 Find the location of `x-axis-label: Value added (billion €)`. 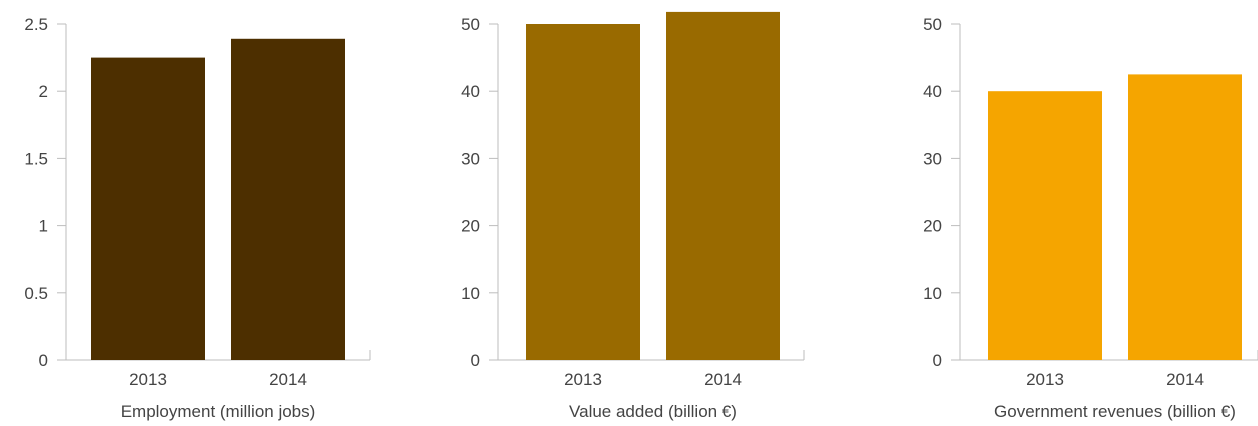

x-axis-label: Value added (billion €) is located at coordinates (653, 411).